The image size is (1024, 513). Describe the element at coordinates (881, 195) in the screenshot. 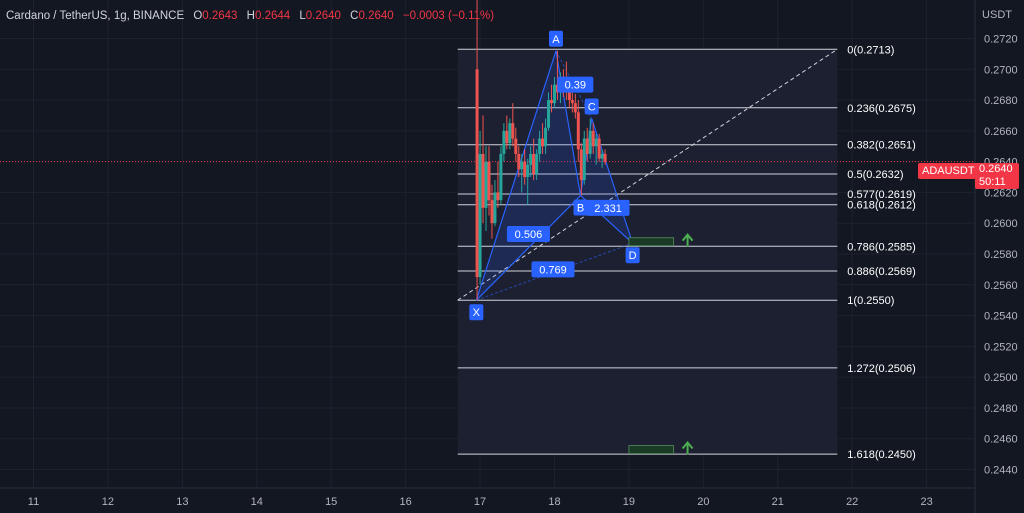

I see `fib-level-label: 0.577(0.2619)` at that location.